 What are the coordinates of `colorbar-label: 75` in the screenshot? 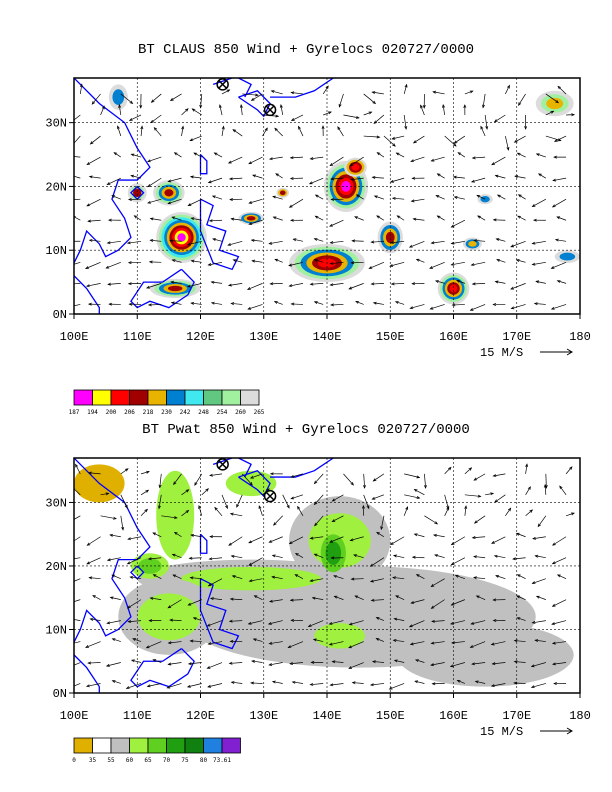 It's located at (185, 760).